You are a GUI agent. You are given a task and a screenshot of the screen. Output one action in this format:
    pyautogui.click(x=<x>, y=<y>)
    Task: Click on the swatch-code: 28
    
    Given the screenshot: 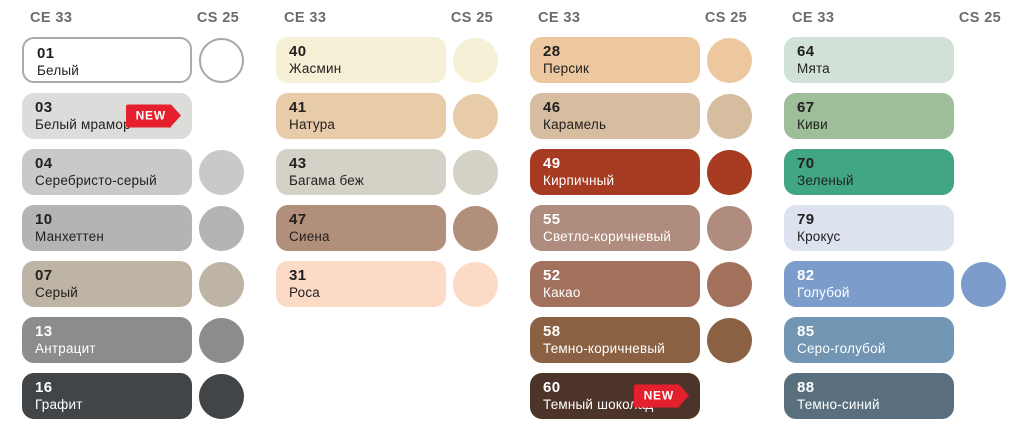 What is the action you would take?
    pyautogui.click(x=552, y=51)
    